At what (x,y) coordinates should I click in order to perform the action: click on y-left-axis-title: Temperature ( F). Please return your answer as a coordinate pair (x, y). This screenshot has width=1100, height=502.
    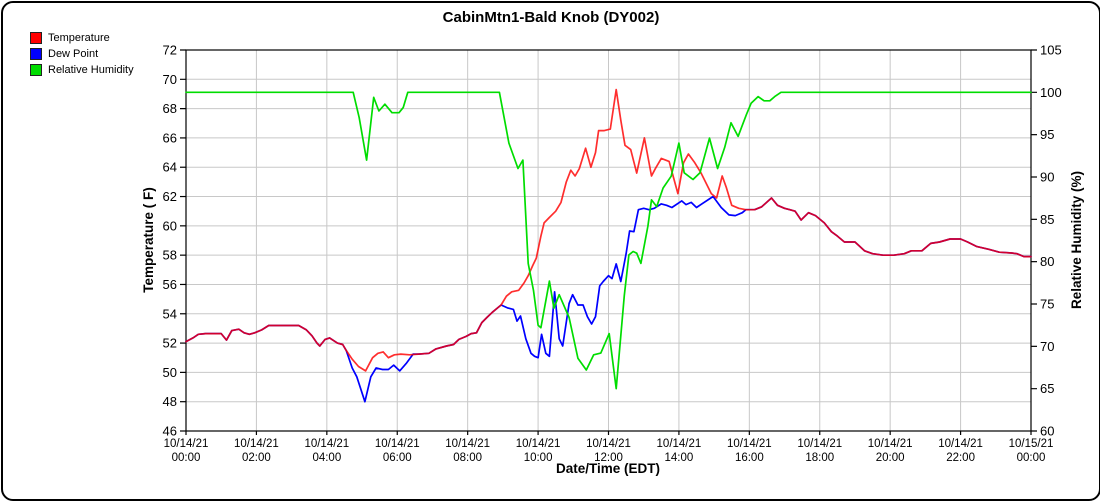
    Looking at the image, I should click on (148, 240).